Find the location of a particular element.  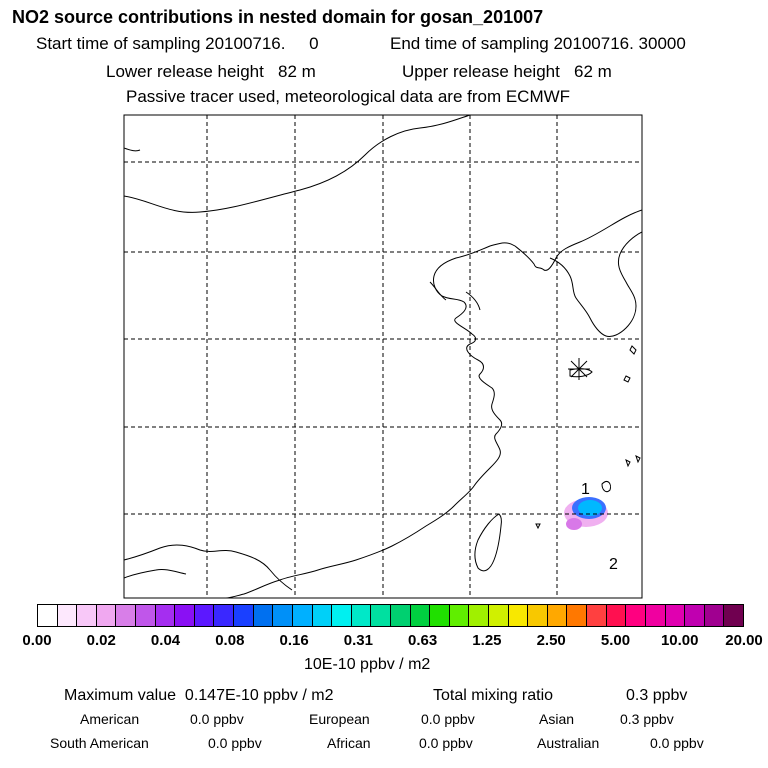

colorbar-tick-label: 0.04 is located at coordinates (165, 640).